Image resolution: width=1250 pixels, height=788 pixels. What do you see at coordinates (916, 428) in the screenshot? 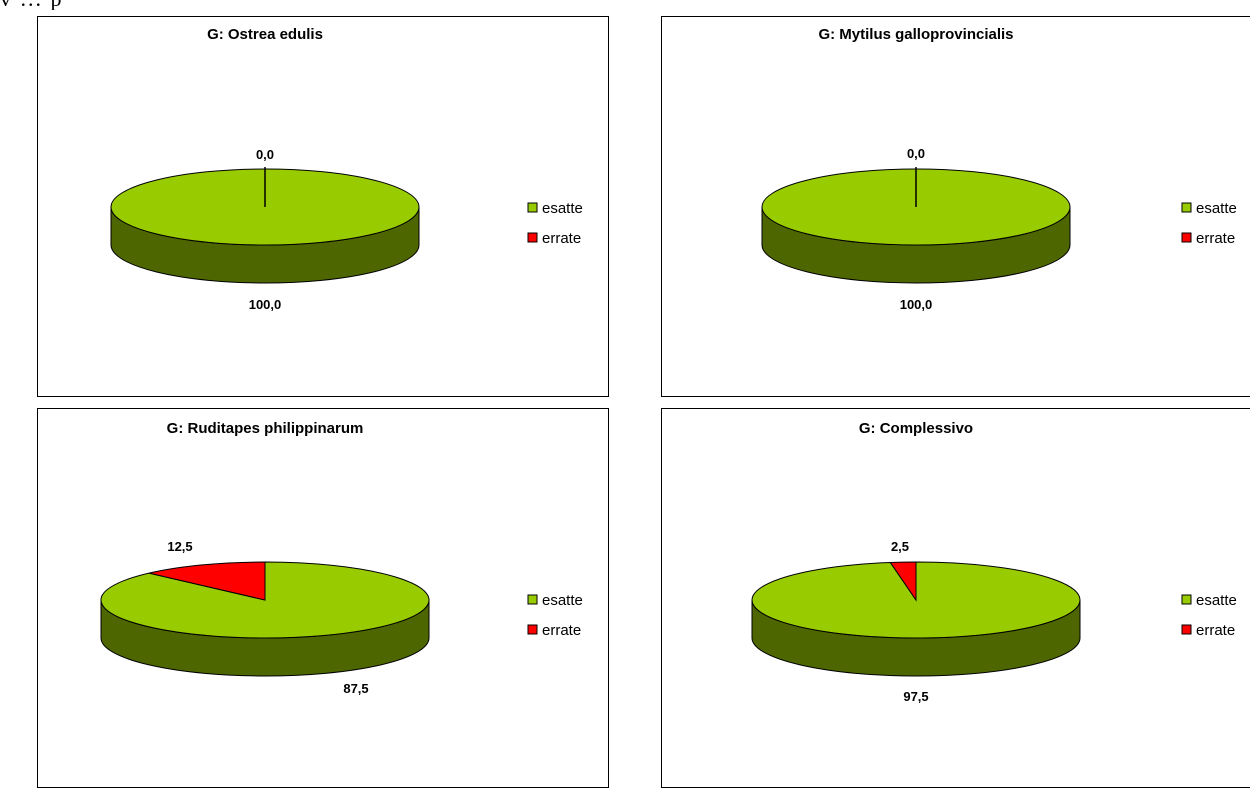
I see `chart-title: G: Complessivo` at bounding box center [916, 428].